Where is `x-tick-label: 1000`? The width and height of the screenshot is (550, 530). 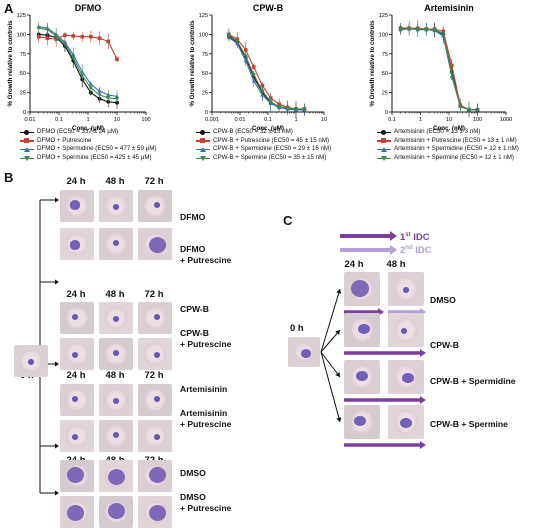 x-tick-label: 1000 is located at coordinates (506, 120).